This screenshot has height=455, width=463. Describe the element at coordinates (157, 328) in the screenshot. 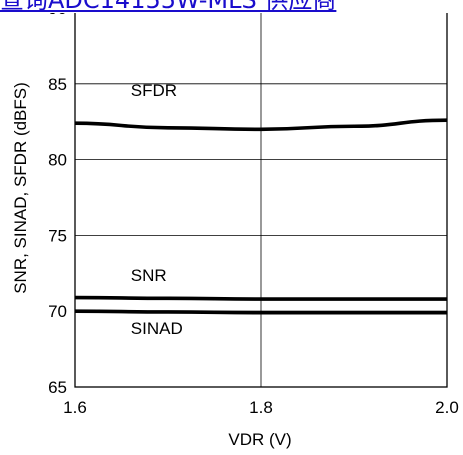

I see `series-label-sinad: SINAD` at that location.